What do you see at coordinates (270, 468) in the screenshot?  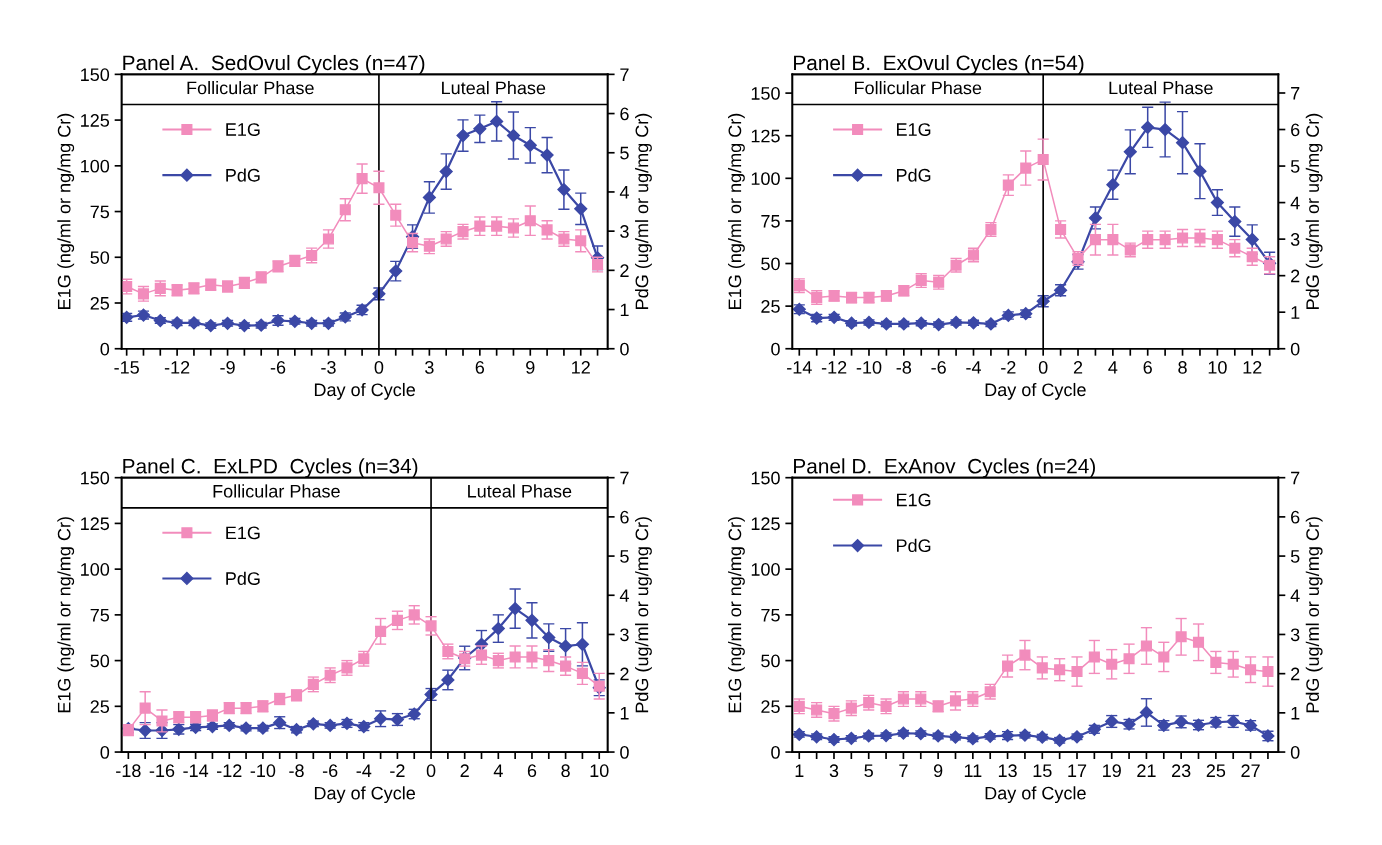 I see `chart-title: Panel C. ExLPD Cycles (n=34)` at bounding box center [270, 468].